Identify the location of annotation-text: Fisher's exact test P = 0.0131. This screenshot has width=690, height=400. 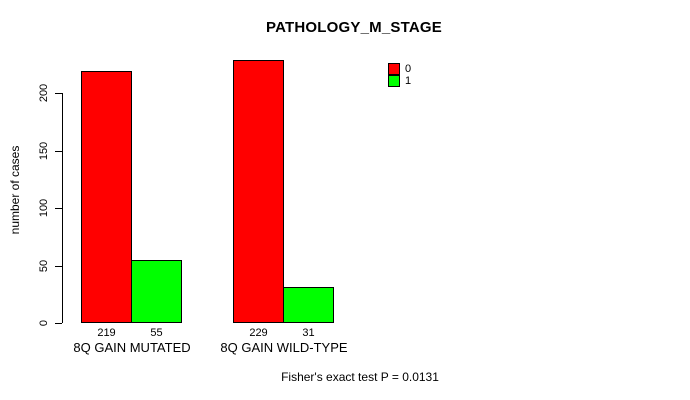
(360, 377).